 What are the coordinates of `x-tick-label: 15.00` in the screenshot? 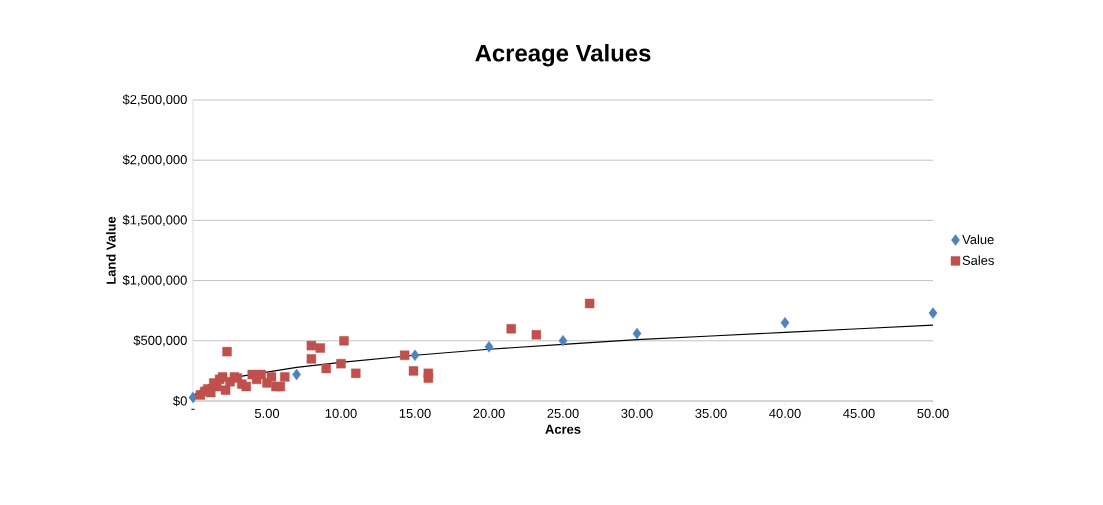 It's located at (415, 413).